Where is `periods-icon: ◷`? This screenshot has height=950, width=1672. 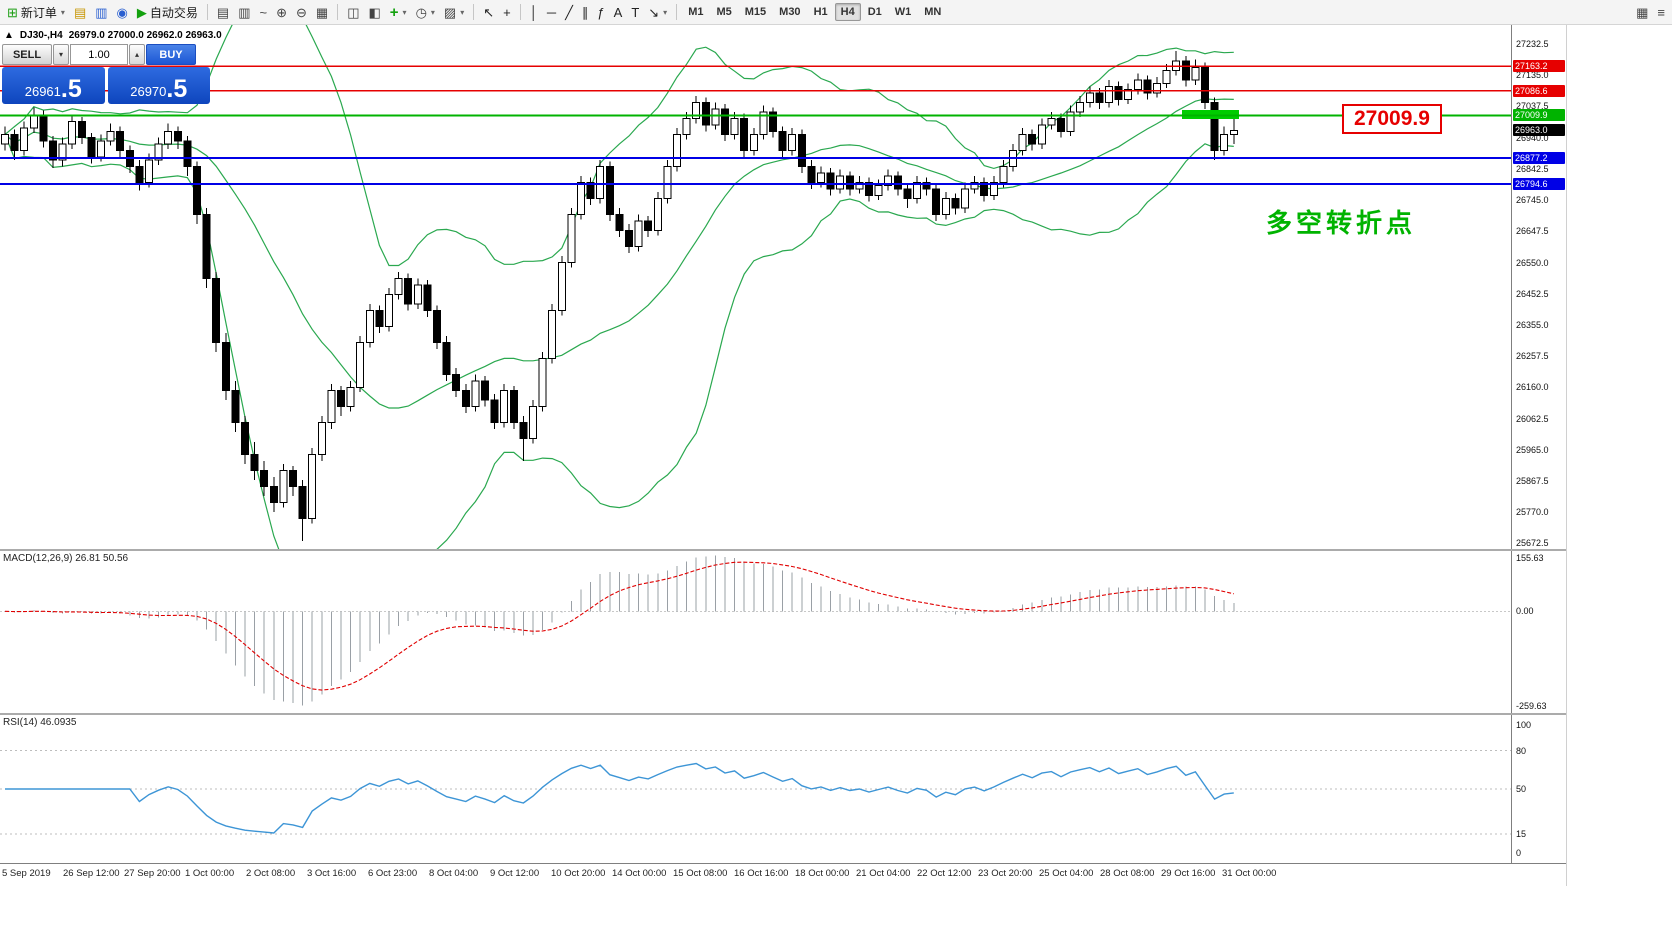
periods-icon: ◷ is located at coordinates (421, 12).